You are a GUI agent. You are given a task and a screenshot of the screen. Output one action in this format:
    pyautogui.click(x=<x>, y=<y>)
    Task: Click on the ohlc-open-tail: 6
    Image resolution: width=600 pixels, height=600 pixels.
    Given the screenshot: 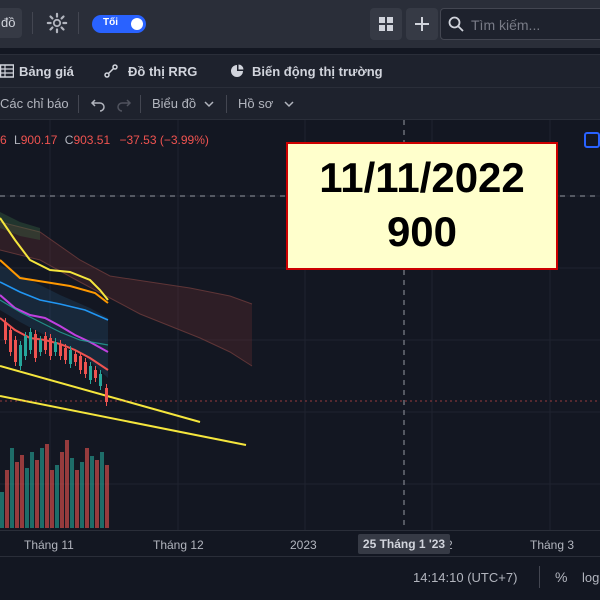 What is the action you would take?
    pyautogui.click(x=3, y=140)
    